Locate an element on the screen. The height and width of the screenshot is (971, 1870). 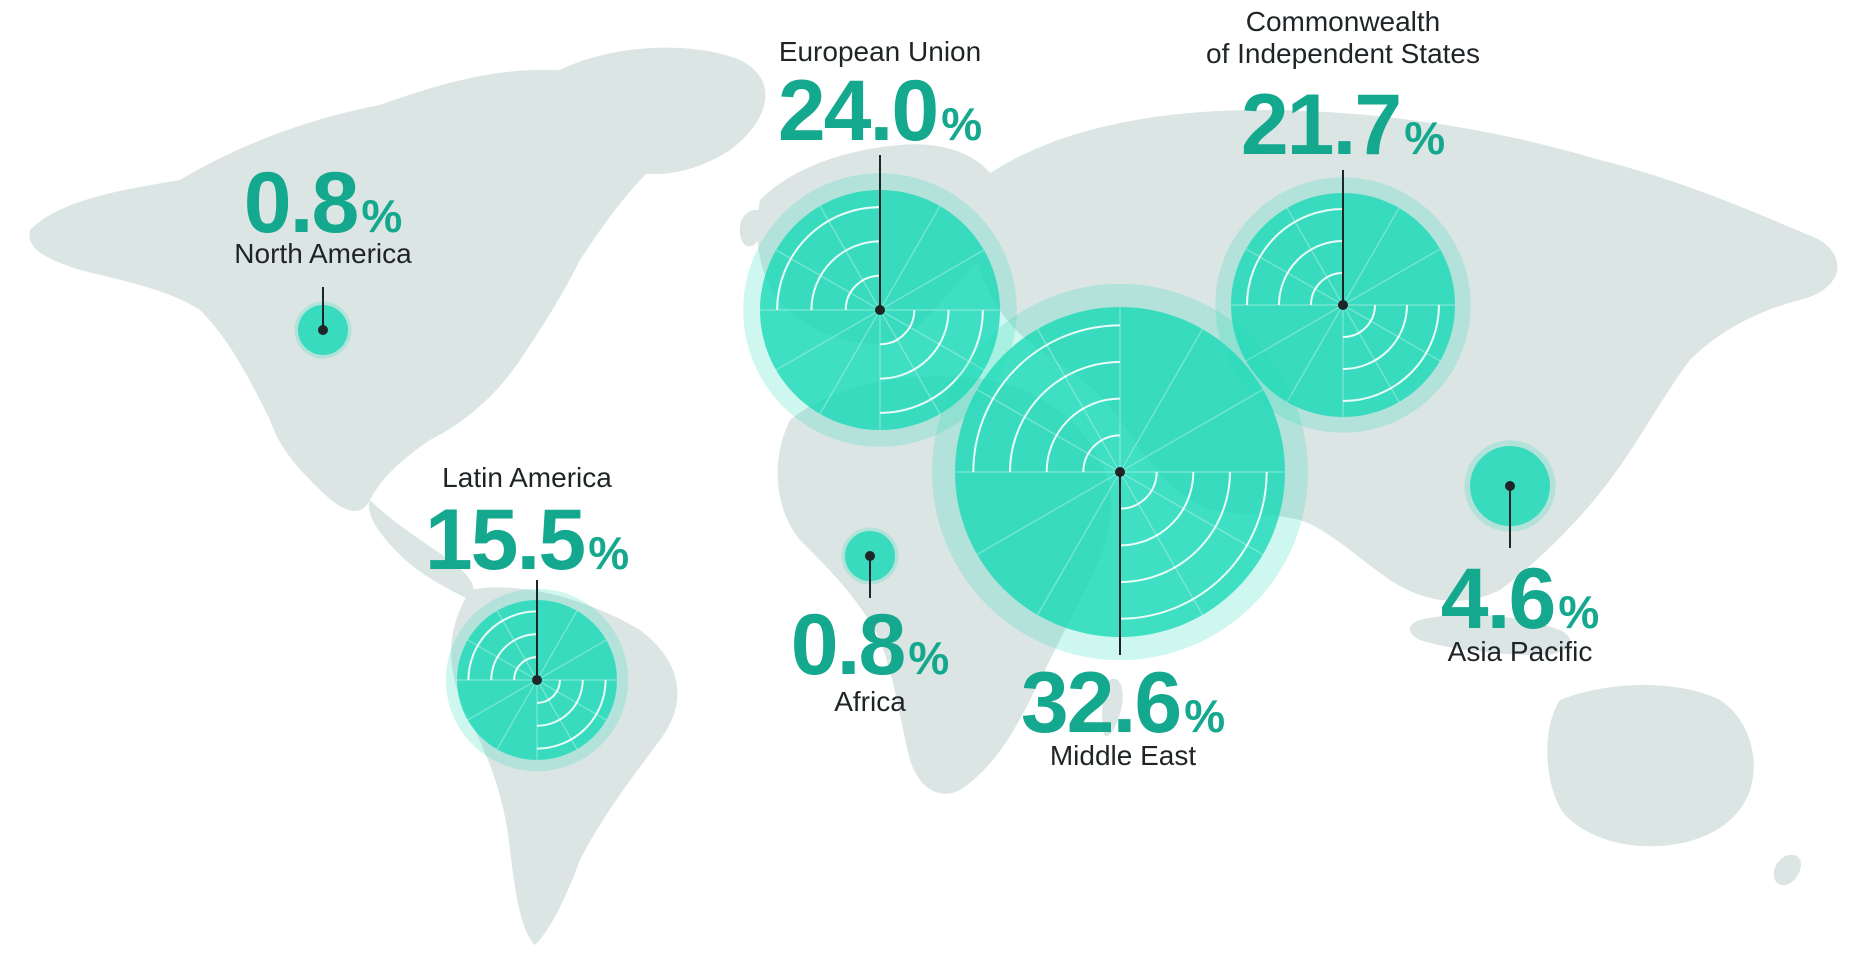
region-name-label: Latin America is located at coordinates (527, 478).